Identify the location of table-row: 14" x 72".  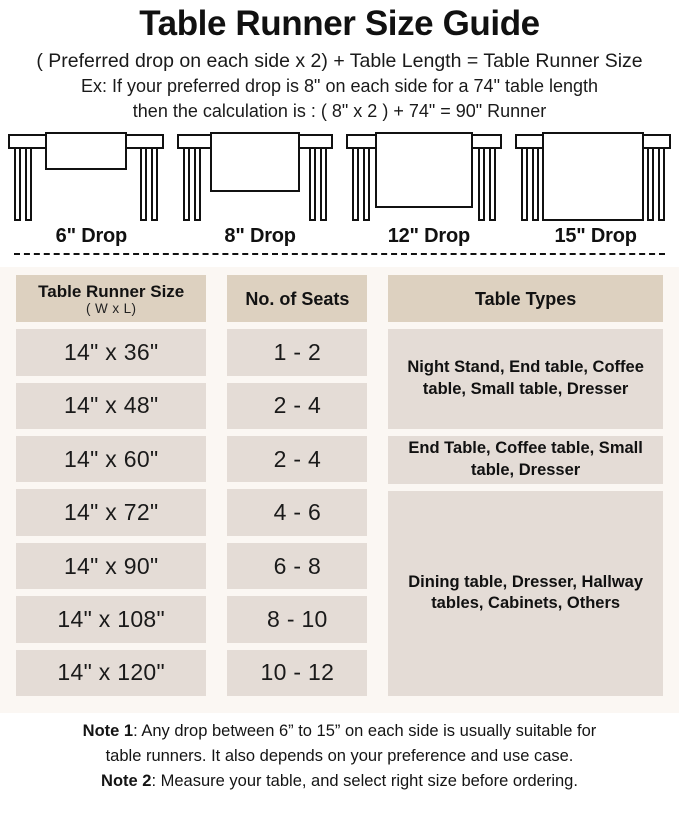
(111, 512).